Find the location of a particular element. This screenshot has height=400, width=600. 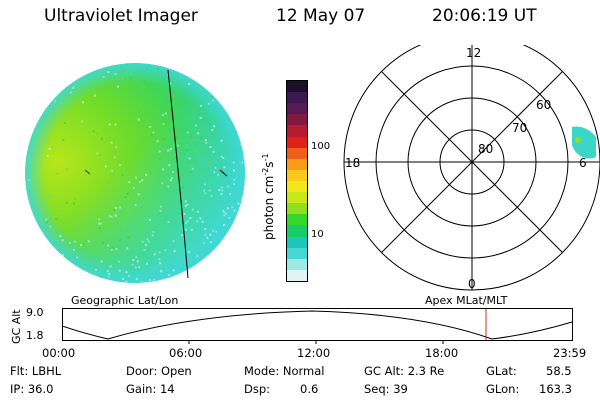

dsp-label: Dsp: is located at coordinates (257, 389).